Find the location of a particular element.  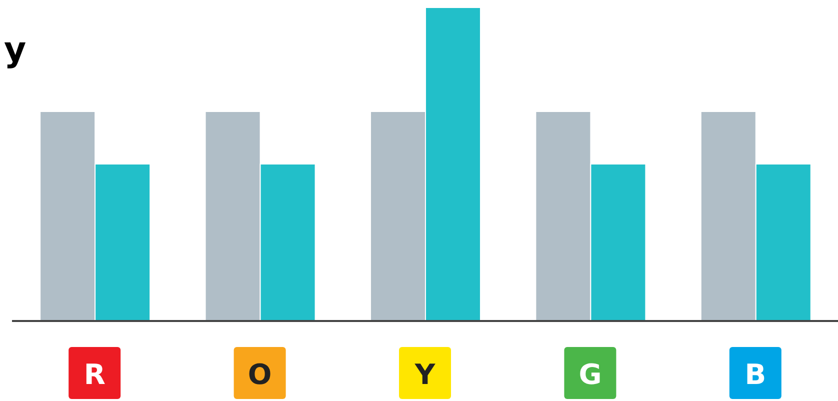

x-tick-label: O is located at coordinates (260, 374).